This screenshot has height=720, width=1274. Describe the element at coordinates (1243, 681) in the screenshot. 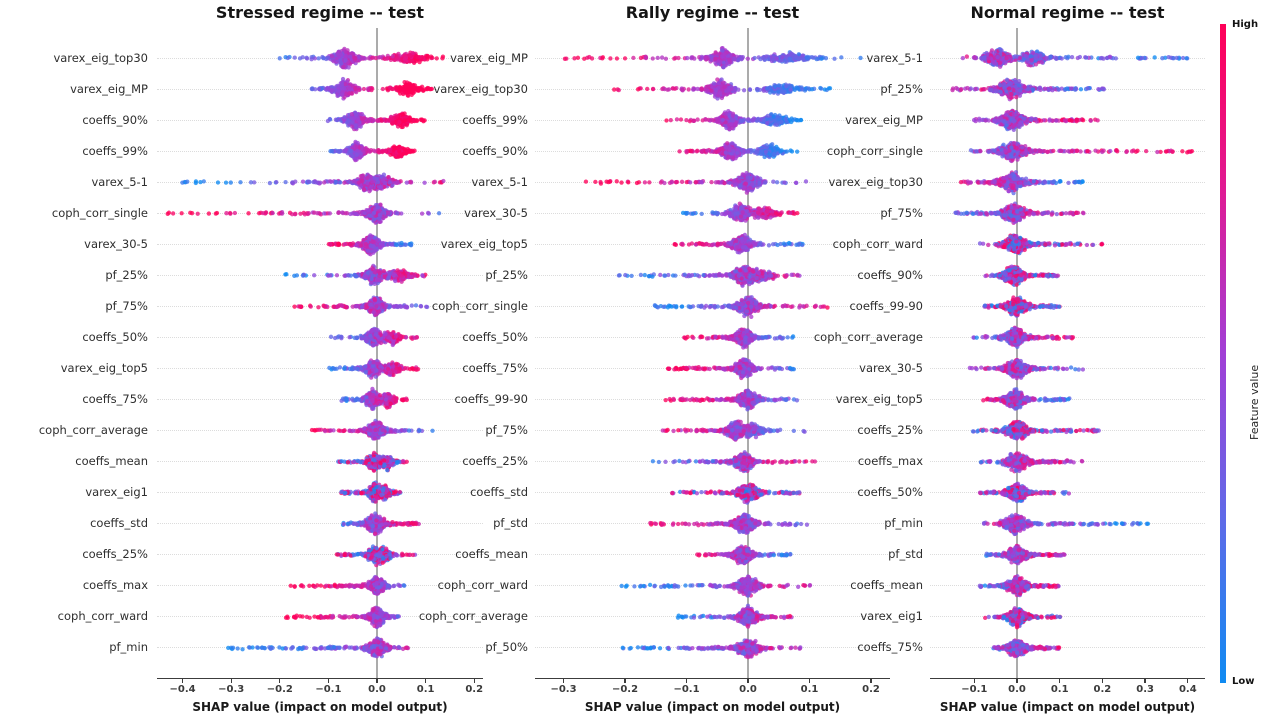

I see `colorbar-low-label: Low` at that location.